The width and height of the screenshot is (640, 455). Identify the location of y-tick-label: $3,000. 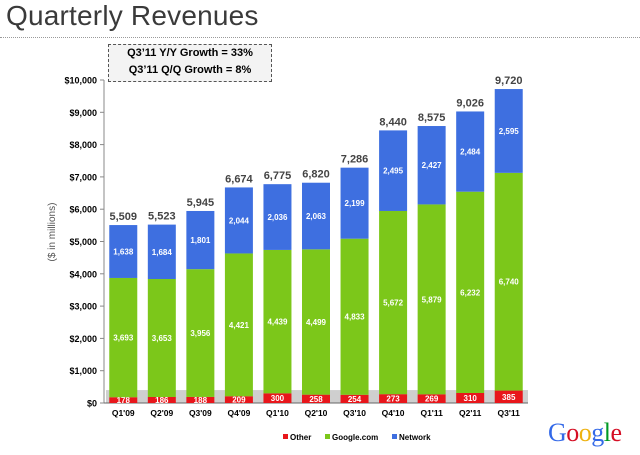
(83, 307).